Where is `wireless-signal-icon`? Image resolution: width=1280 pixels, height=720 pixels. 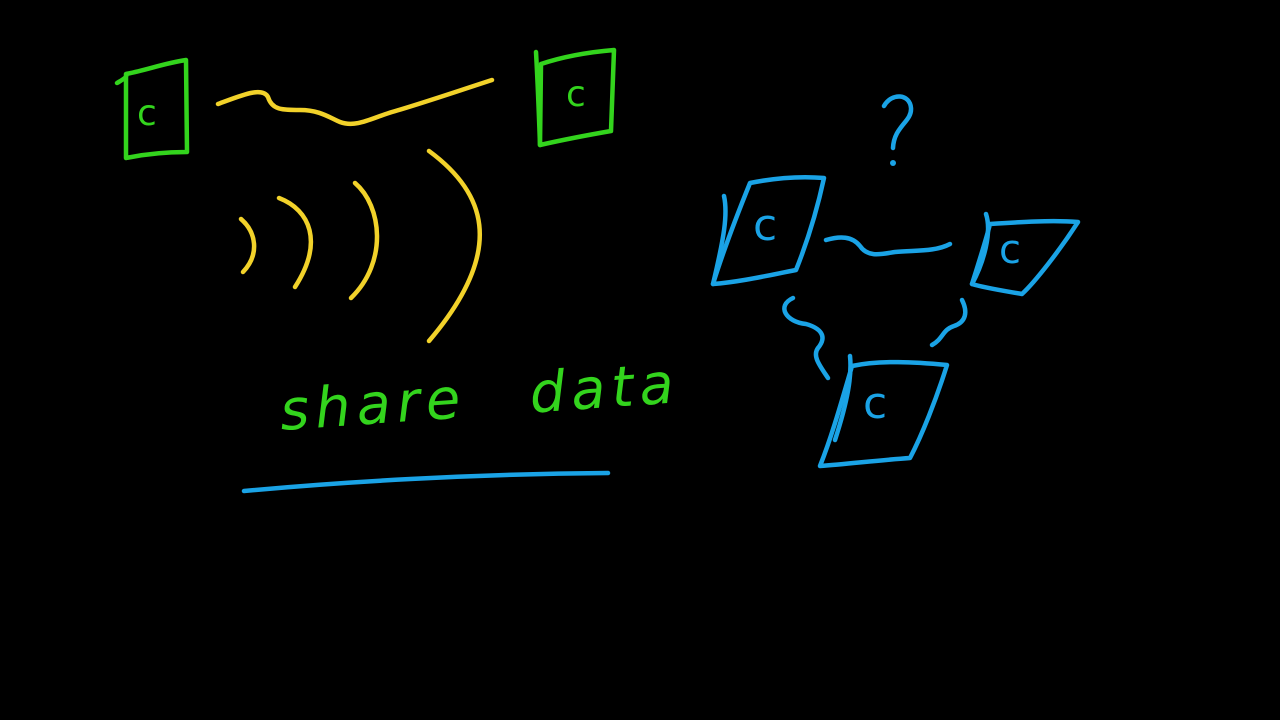
wireless-signal-icon is located at coordinates (360, 246).